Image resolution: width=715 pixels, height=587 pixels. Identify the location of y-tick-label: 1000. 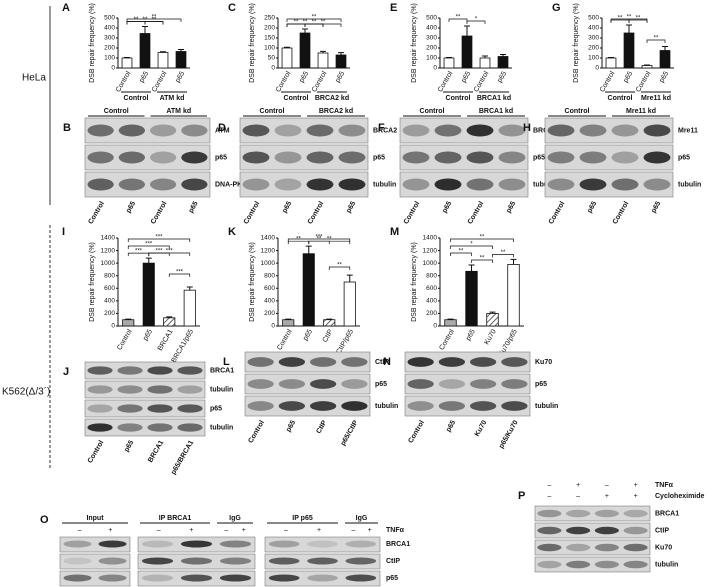
(430, 263).